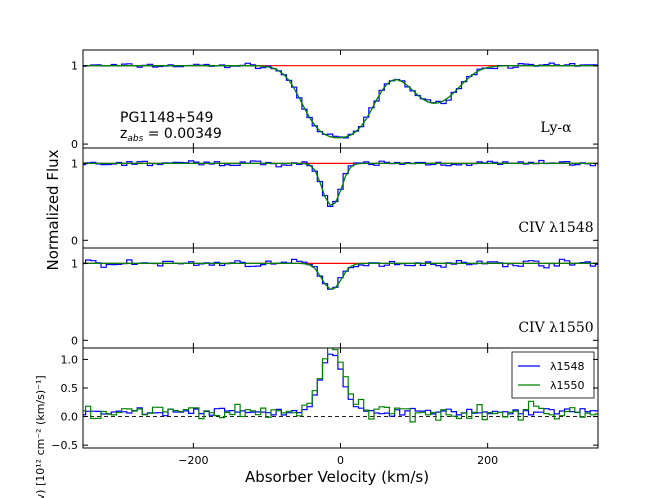 This screenshot has height=498, width=664. What do you see at coordinates (171, 135) in the screenshot?
I see `redshift-label: zabs = 0.00349` at bounding box center [171, 135].